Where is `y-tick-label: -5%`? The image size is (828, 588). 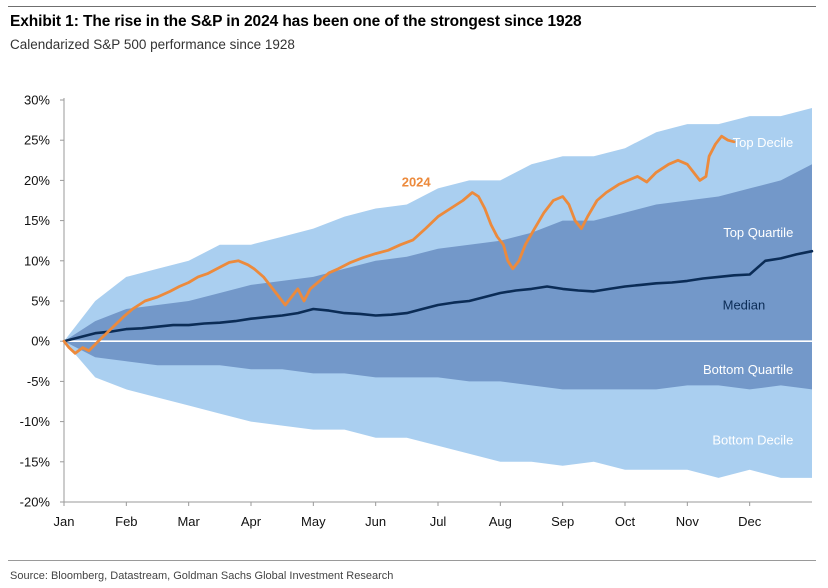
y-tick-label: -5% is located at coordinates (39, 381).